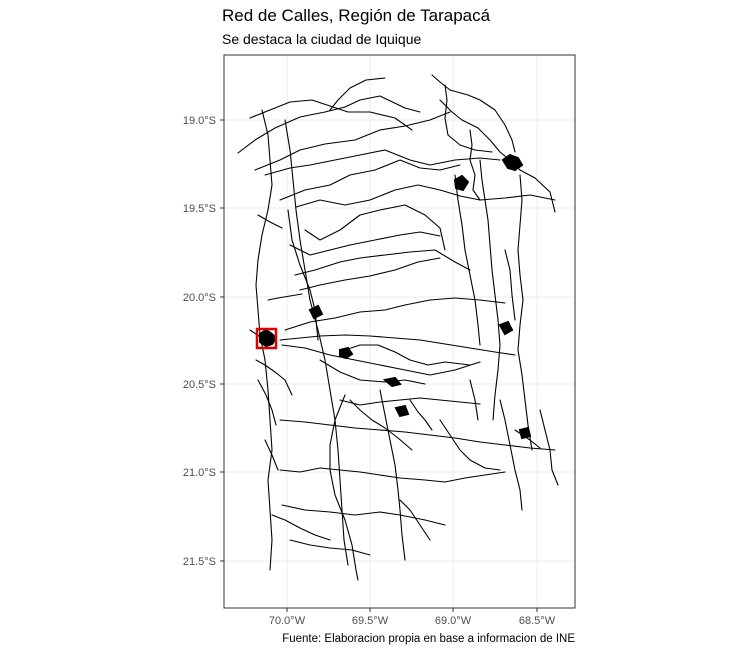  I want to click on lon-tick-label: 70.0°W, so click(287, 621).